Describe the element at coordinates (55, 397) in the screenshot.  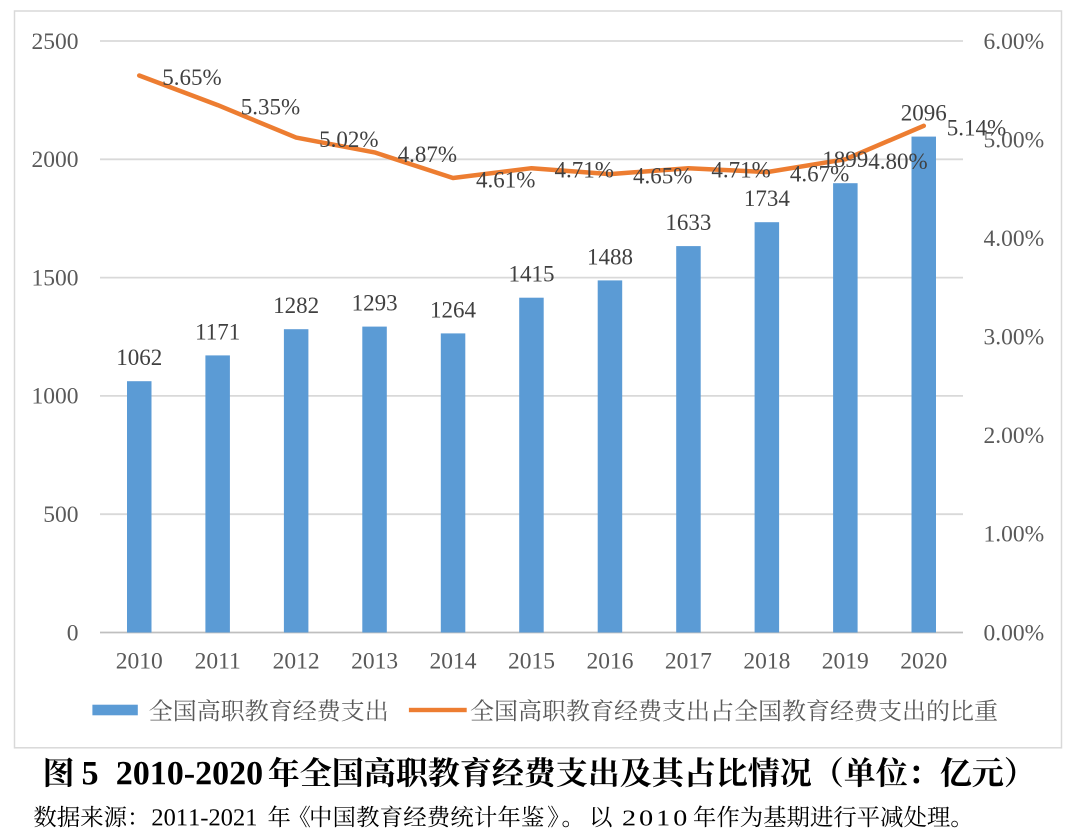
I see `svg-text: 1000` at that location.